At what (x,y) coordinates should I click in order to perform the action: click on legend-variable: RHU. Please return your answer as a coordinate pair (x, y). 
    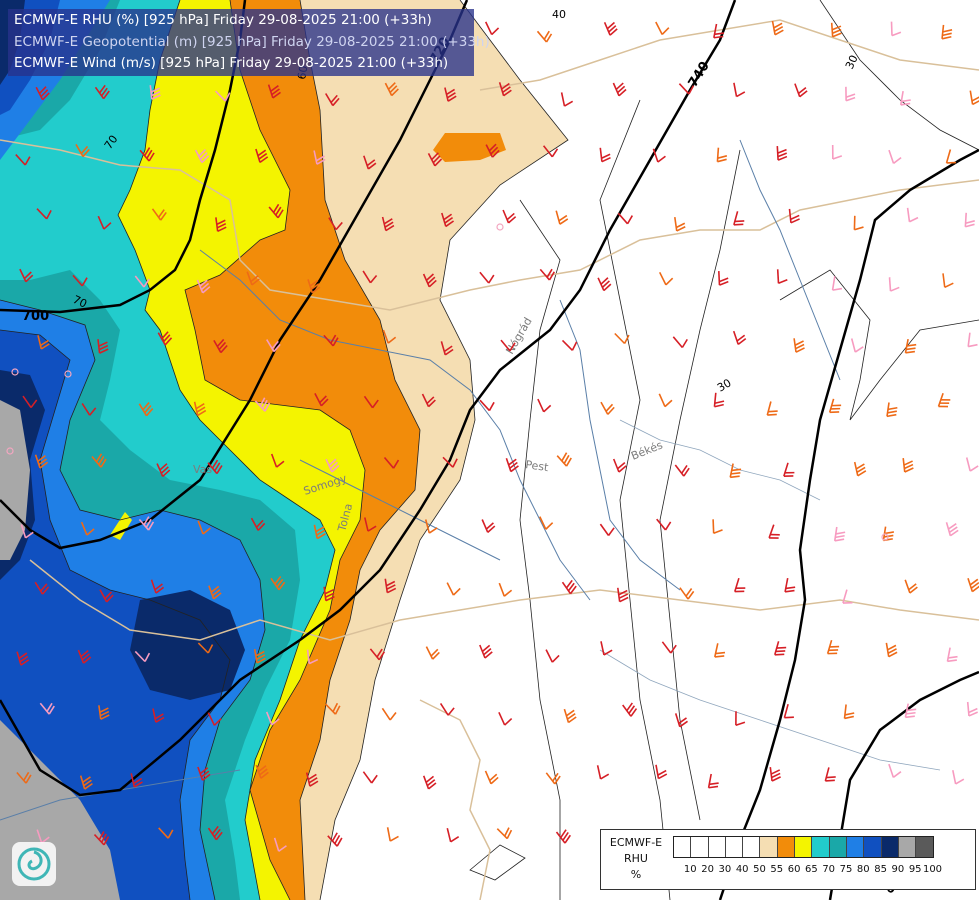
    Looking at the image, I should click on (636, 858).